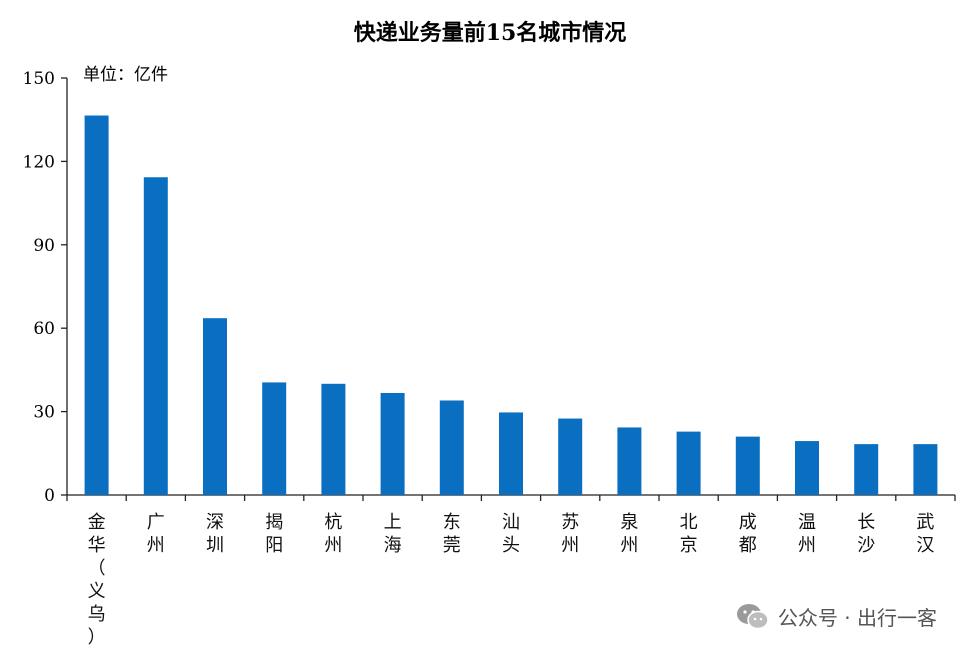  What do you see at coordinates (156, 534) in the screenshot?
I see `x-tick-label: 广州` at bounding box center [156, 534].